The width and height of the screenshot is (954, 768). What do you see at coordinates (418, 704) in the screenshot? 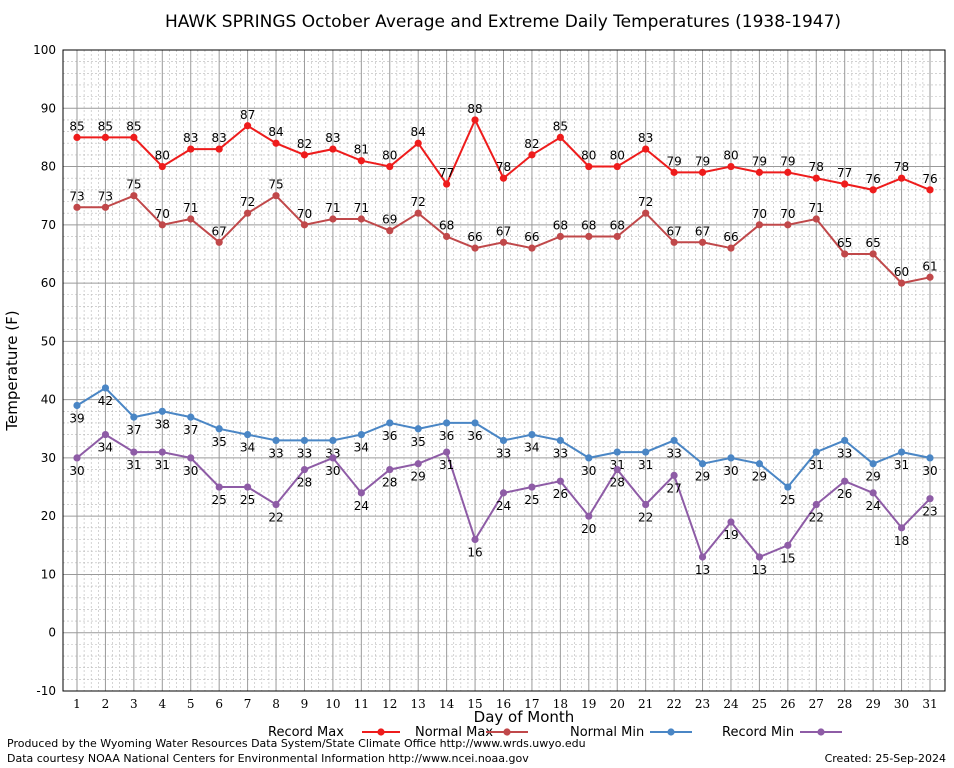
I see `x-tick-label: 13` at bounding box center [418, 704].